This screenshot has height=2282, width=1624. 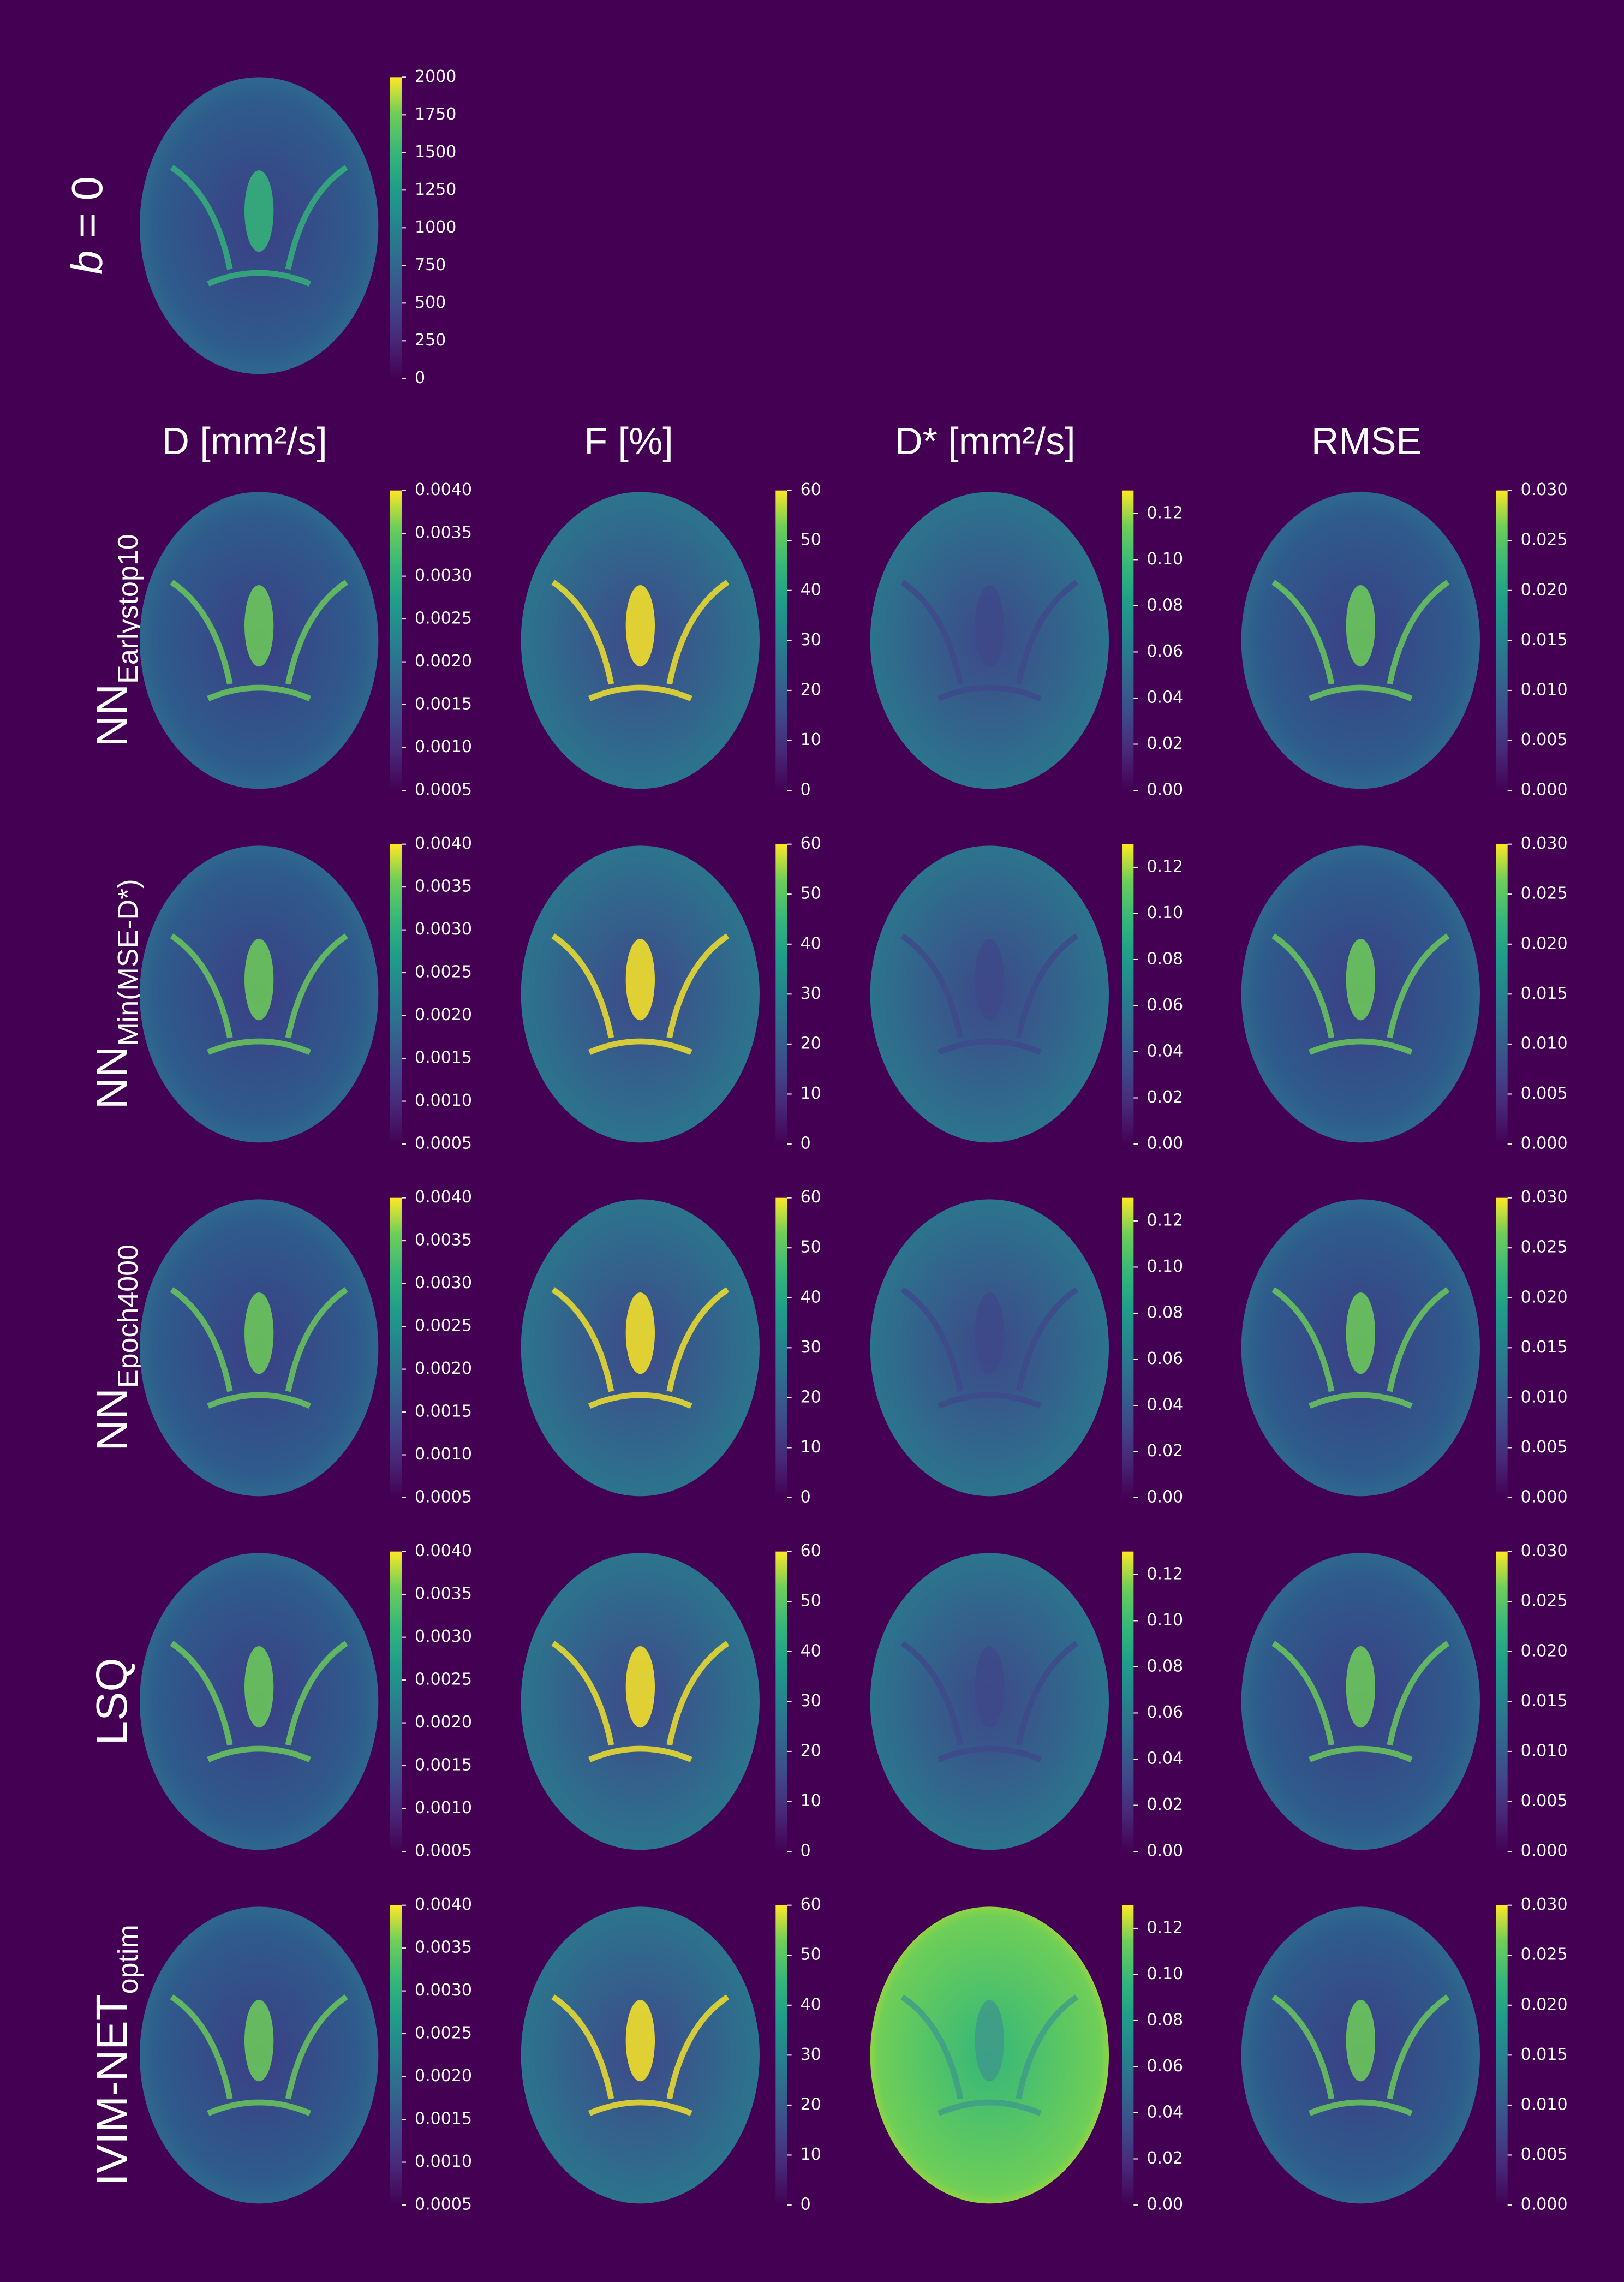 What do you see at coordinates (115, 640) in the screenshot?
I see `row-label: NNEarlystop10` at bounding box center [115, 640].